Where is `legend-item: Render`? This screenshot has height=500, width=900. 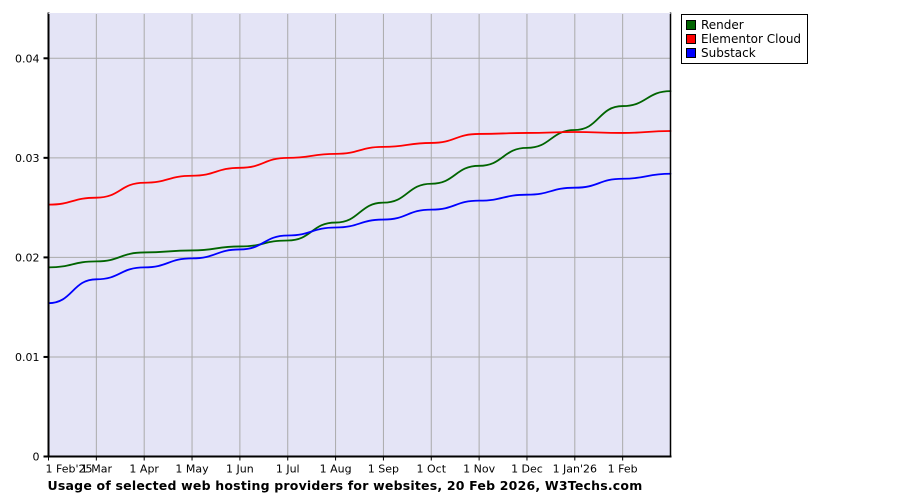 legend-item: Render is located at coordinates (743, 25).